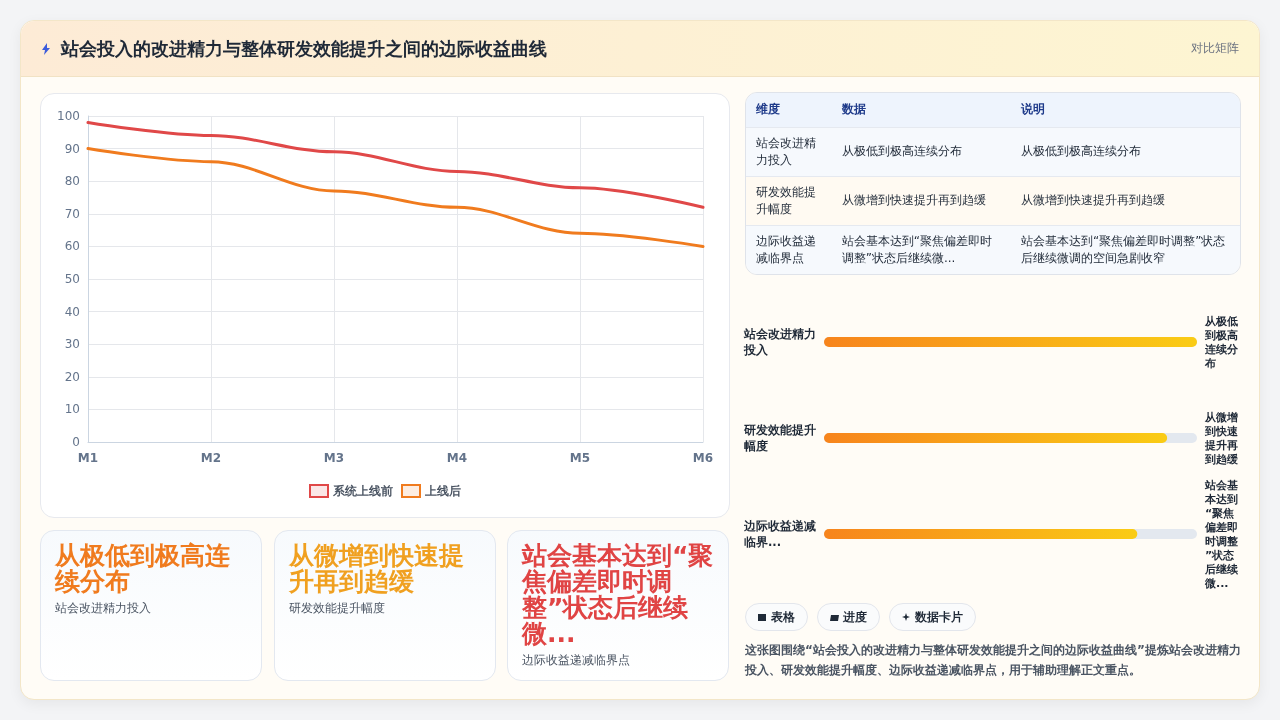 Image resolution: width=1280 pixels, height=720 pixels. I want to click on text: 表格, so click(783, 617).